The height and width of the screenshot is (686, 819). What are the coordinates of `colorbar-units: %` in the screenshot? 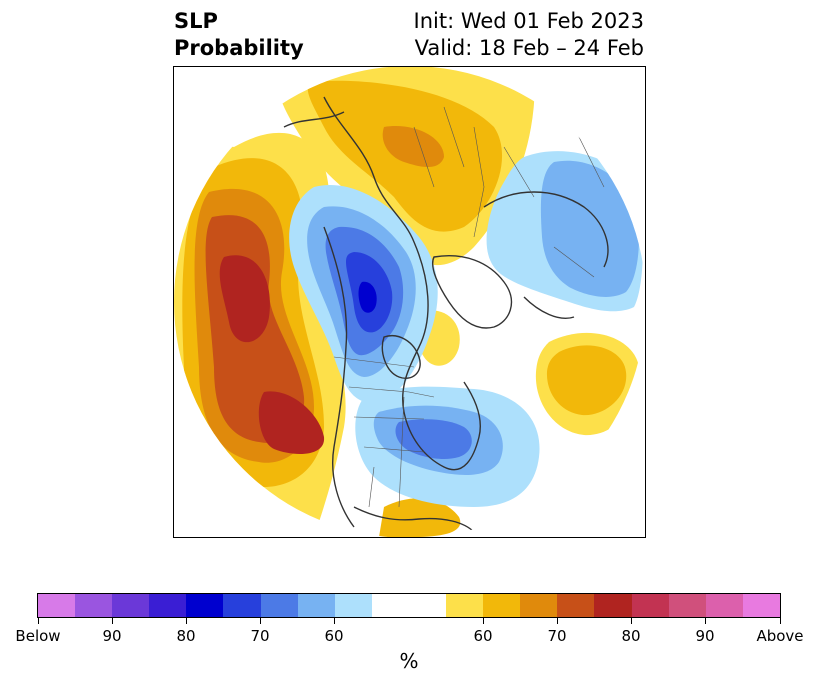 It's located at (409, 661).